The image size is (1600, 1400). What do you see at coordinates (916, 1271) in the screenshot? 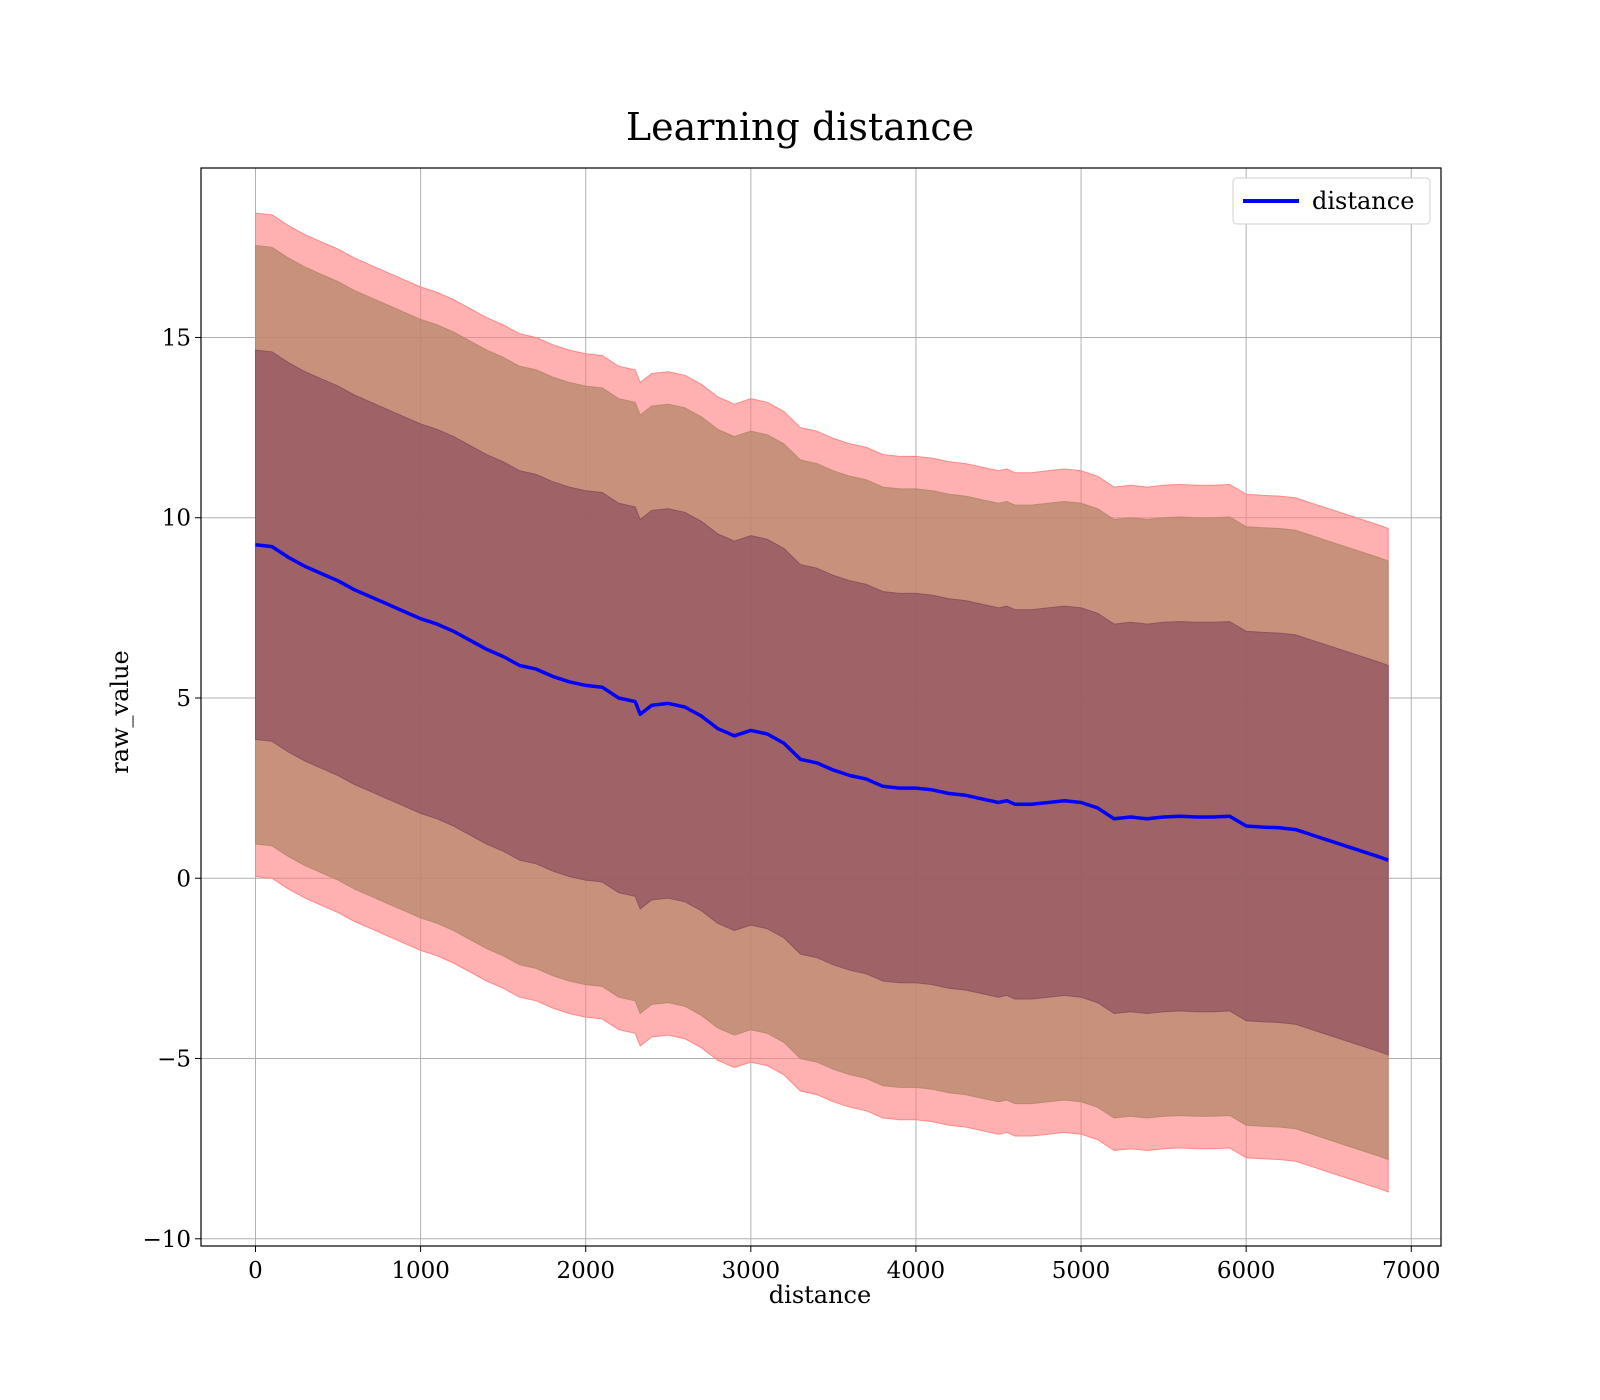
I see `x-tick-label: 4000` at bounding box center [916, 1271].